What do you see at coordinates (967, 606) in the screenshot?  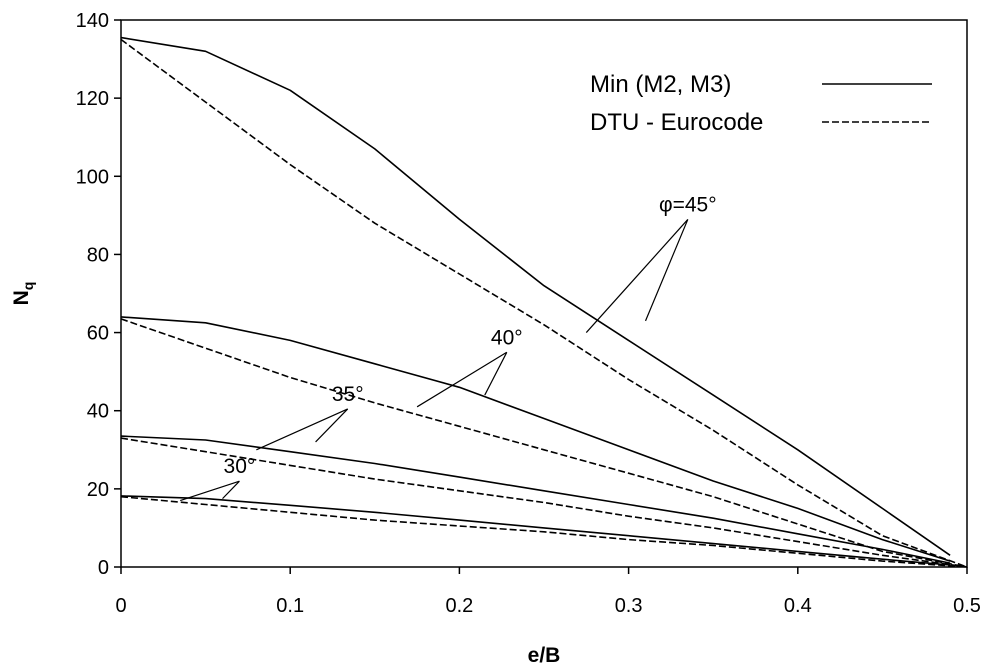 I see `x-tick-label: 0.5` at bounding box center [967, 606].